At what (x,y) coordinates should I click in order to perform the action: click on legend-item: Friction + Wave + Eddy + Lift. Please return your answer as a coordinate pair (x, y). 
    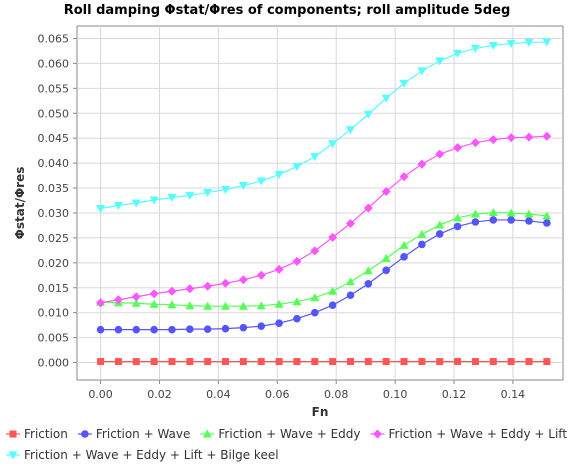
    Looking at the image, I should click on (469, 434).